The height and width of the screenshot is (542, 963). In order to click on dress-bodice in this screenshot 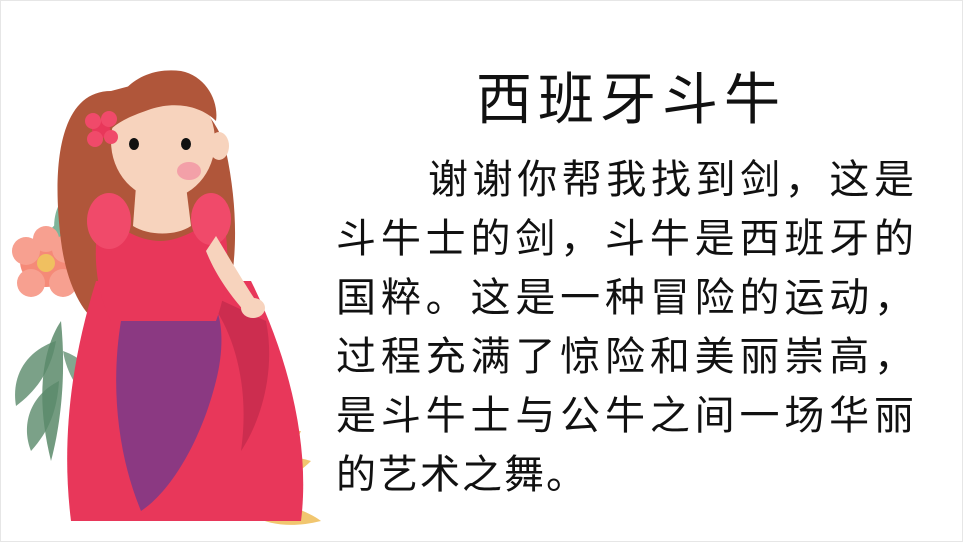, I will do `click(161, 266)`.